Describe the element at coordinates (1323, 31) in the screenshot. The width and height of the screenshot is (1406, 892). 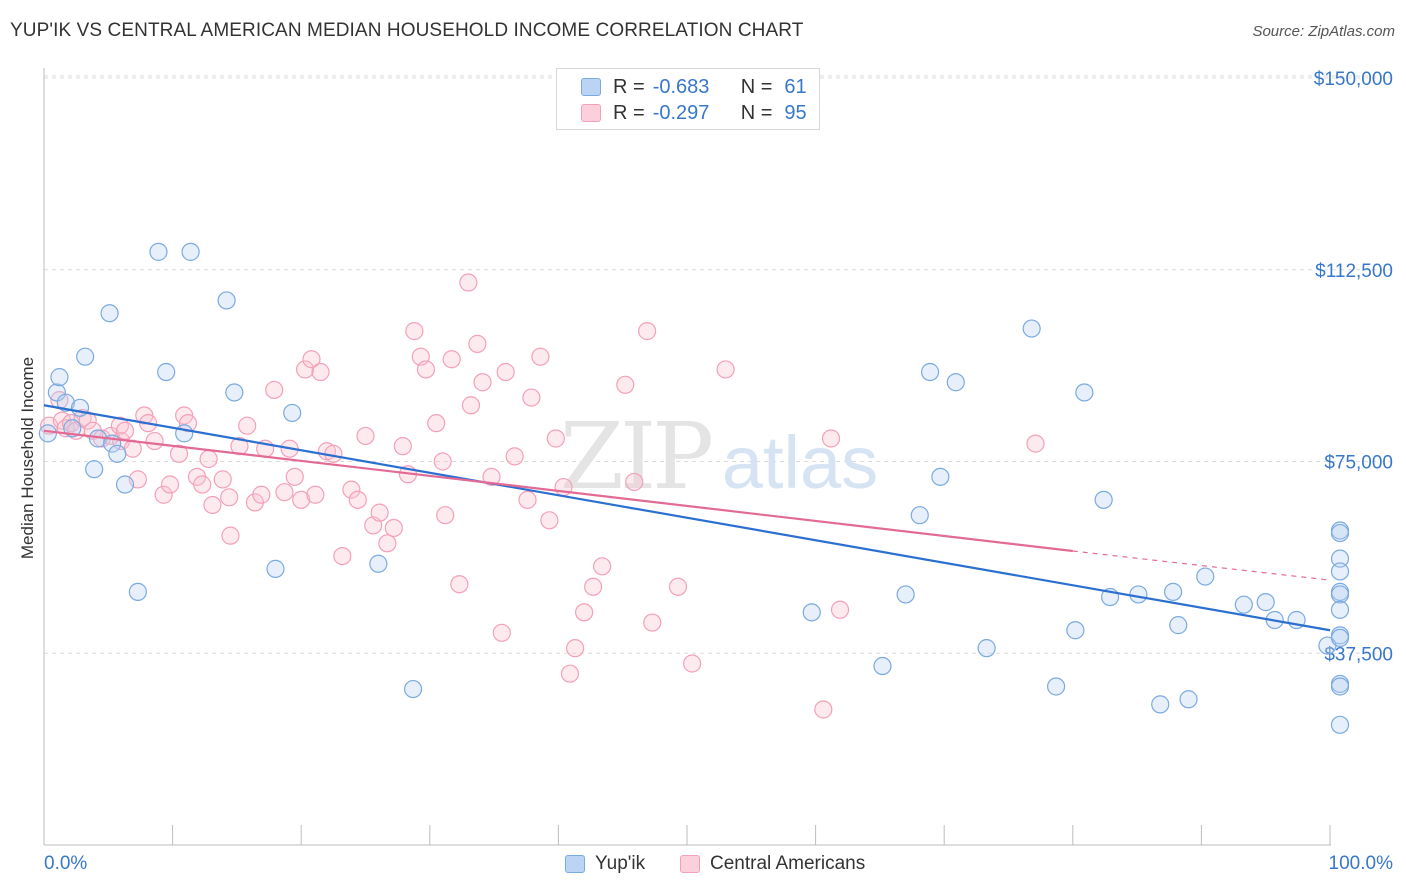
I see `source-label: Source: ZipAtlas.com` at that location.